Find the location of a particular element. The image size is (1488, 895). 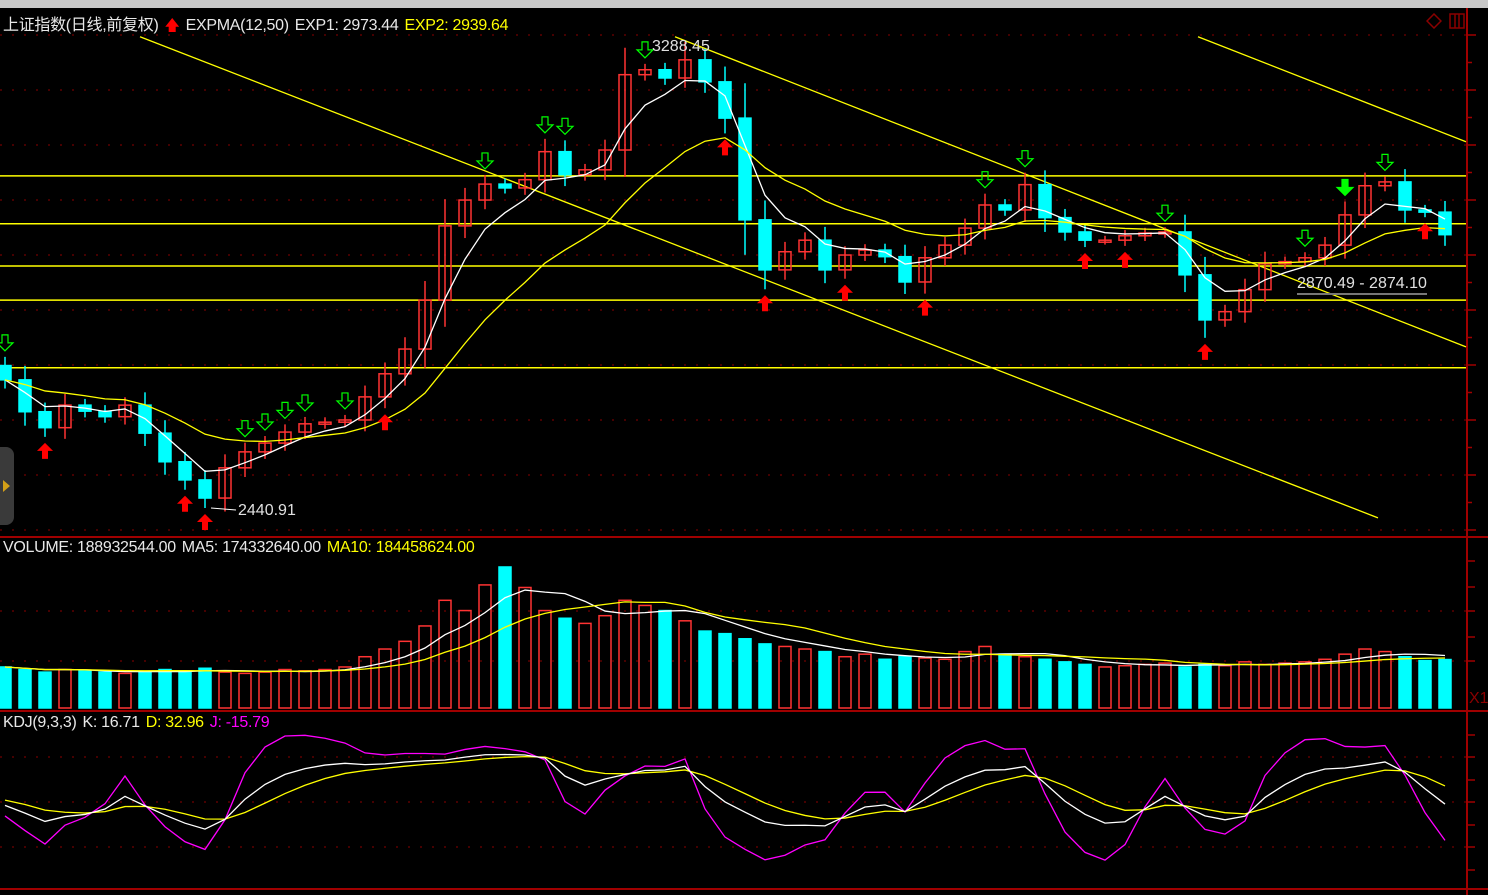

low-pointer is located at coordinates (223, 509).